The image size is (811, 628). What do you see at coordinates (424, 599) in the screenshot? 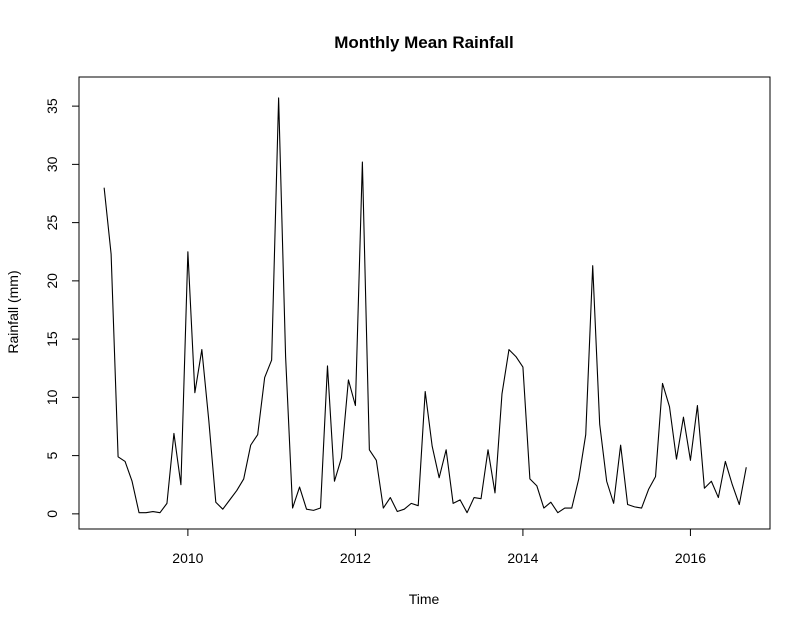
I see `x-axis-label: Time` at bounding box center [424, 599].